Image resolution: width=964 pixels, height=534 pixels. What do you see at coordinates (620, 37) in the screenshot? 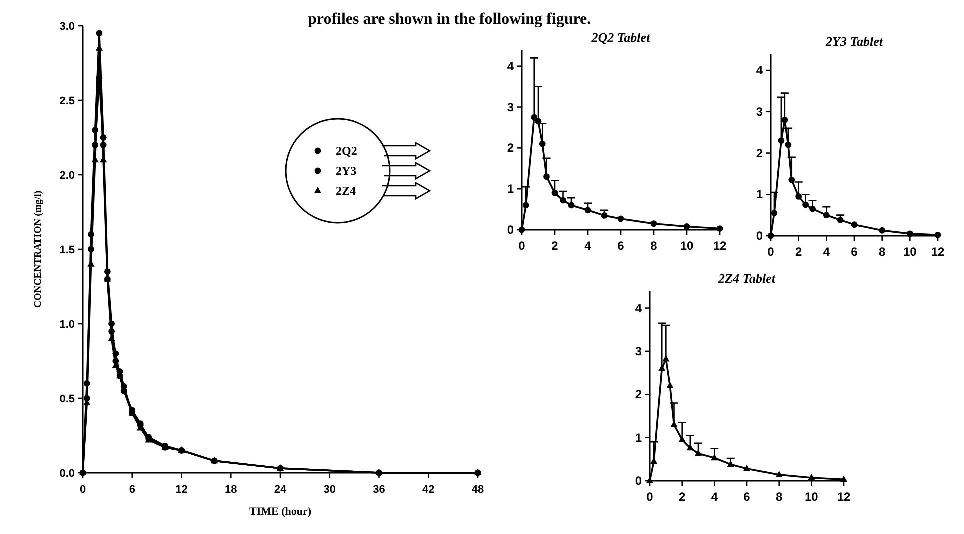
I see `chart-title: 2Q2 Tablet` at bounding box center [620, 37].